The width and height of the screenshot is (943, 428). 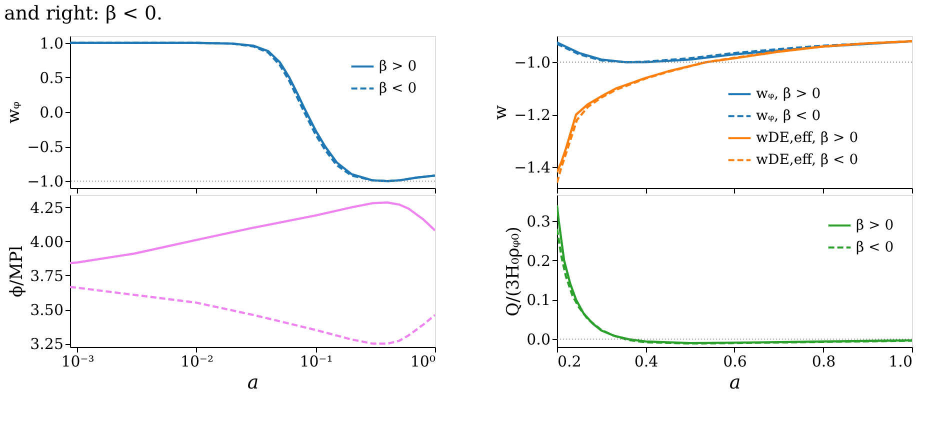 What do you see at coordinates (824, 361) in the screenshot?
I see `x-tick-label: 0.8` at bounding box center [824, 361].